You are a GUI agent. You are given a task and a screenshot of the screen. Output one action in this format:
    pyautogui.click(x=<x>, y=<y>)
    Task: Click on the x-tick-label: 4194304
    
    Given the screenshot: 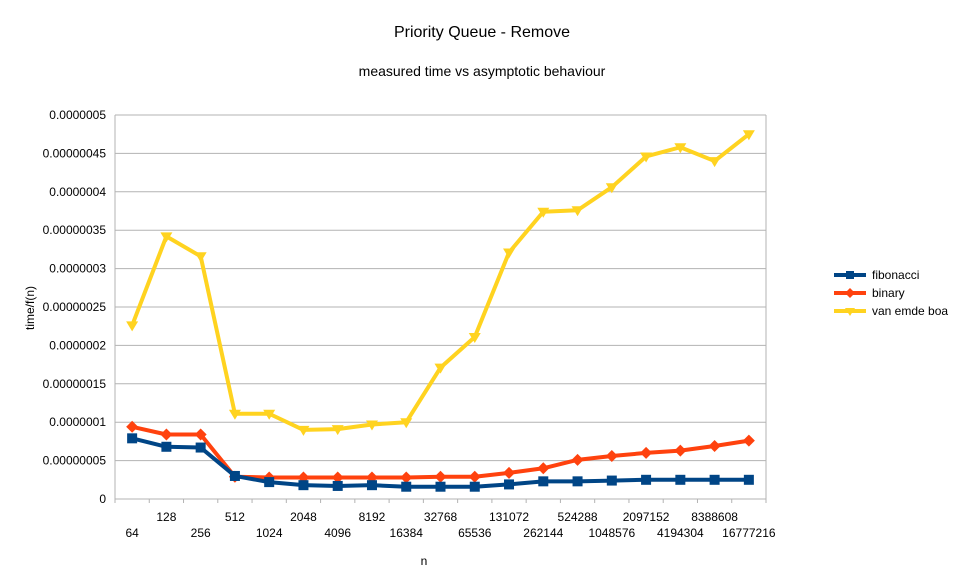 What is the action you would take?
    pyautogui.click(x=680, y=533)
    